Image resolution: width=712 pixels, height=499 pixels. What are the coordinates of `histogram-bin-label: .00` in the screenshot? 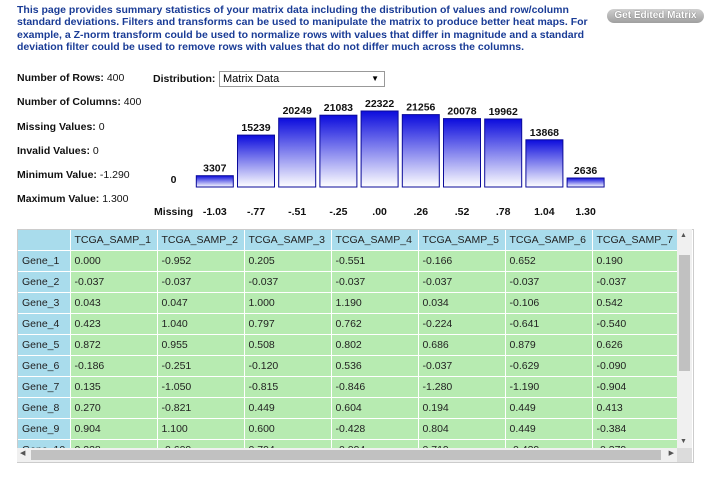 It's located at (379, 212).